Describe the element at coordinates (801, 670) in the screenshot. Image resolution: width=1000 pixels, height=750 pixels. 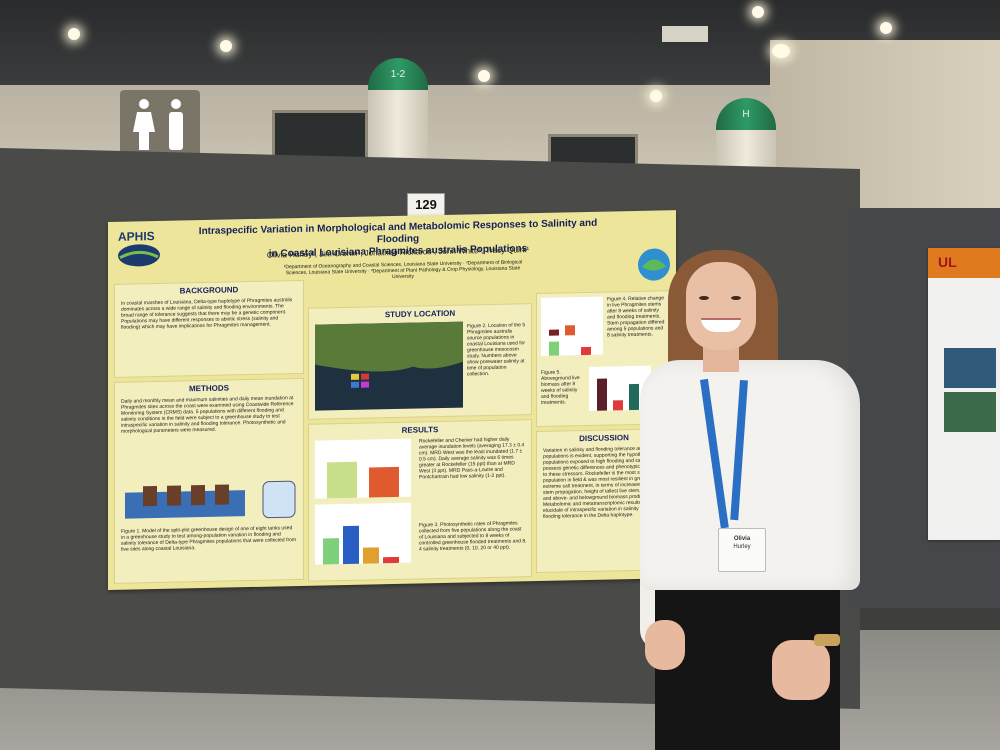
I see `presenter-right-hand` at that location.